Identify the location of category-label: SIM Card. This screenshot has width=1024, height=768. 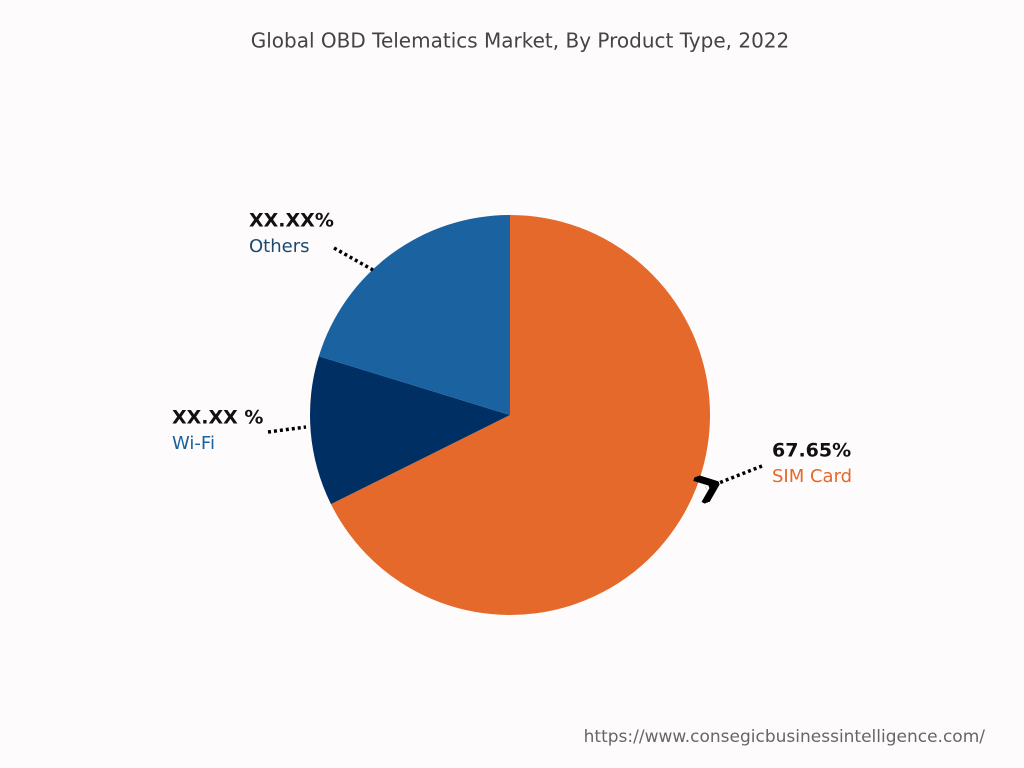
(812, 476).